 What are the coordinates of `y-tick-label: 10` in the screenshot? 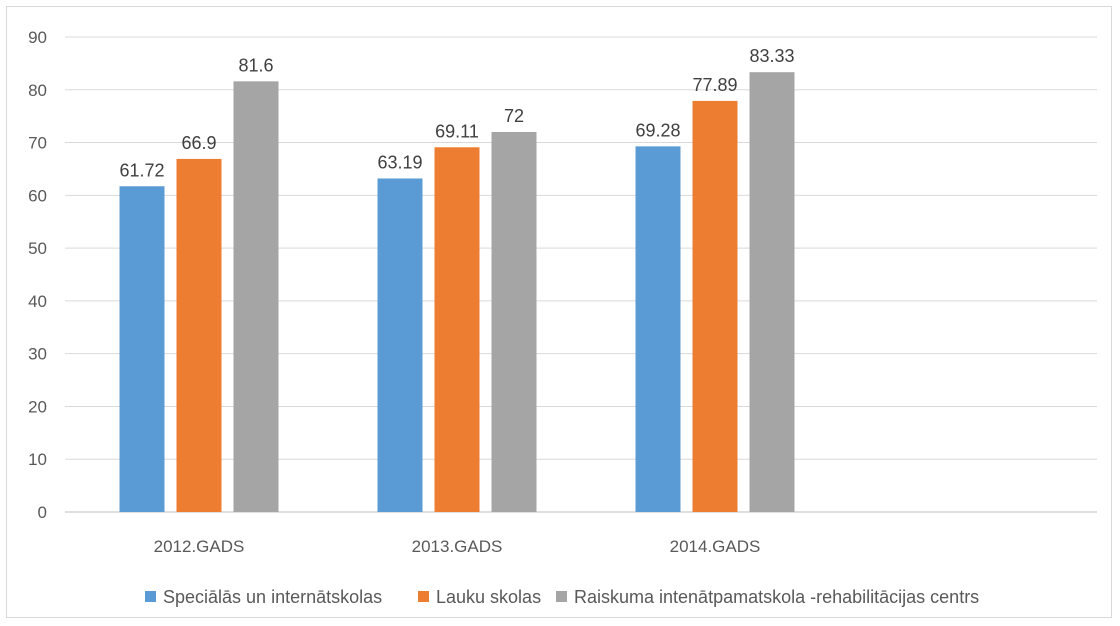 It's located at (37, 459).